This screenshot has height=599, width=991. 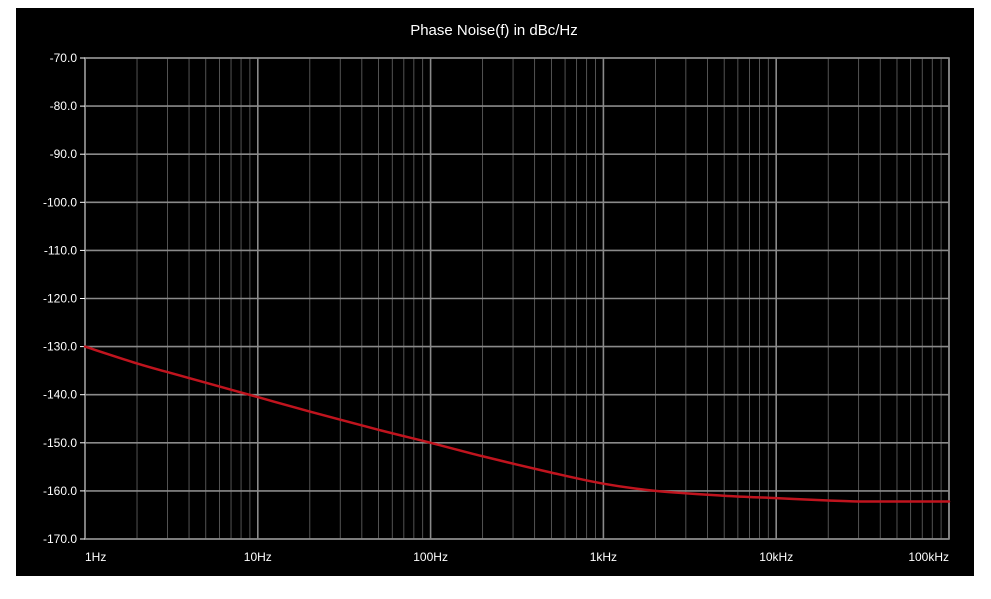 I want to click on y-tick-label: -140.0, so click(x=60, y=395).